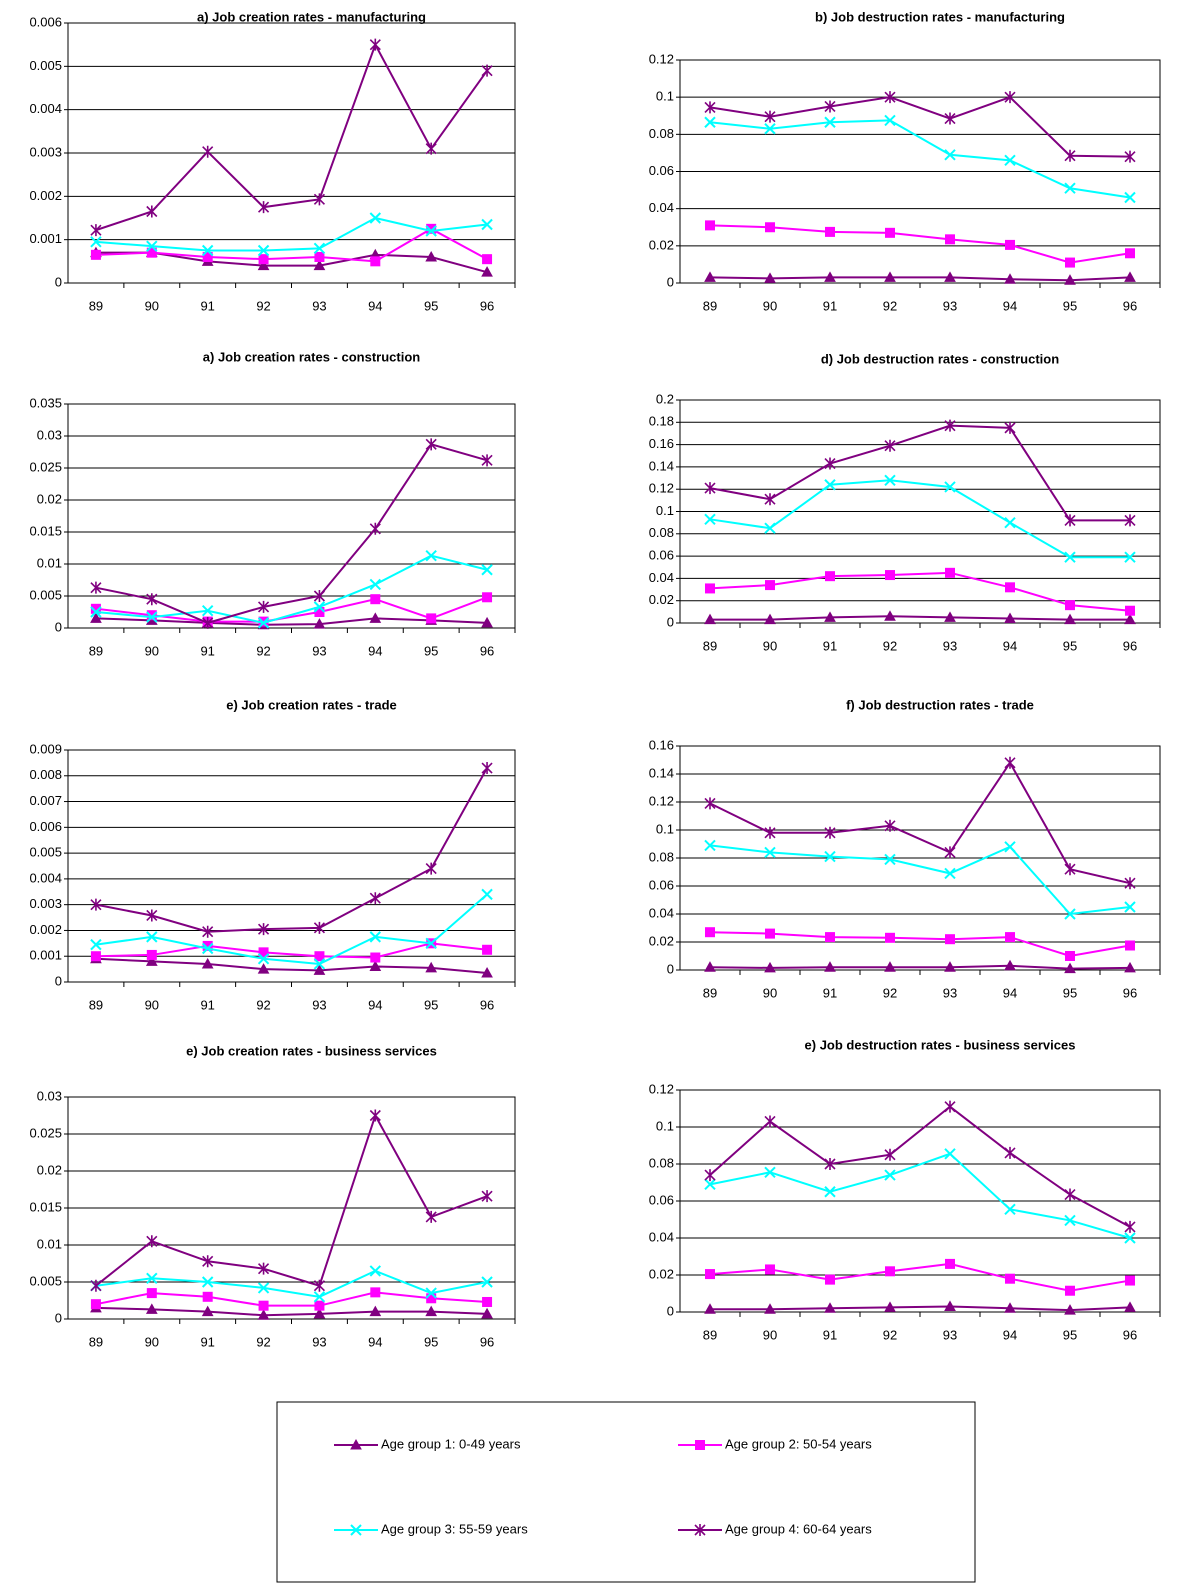  I want to click on y-tick-label: 0.02, so click(49, 498).